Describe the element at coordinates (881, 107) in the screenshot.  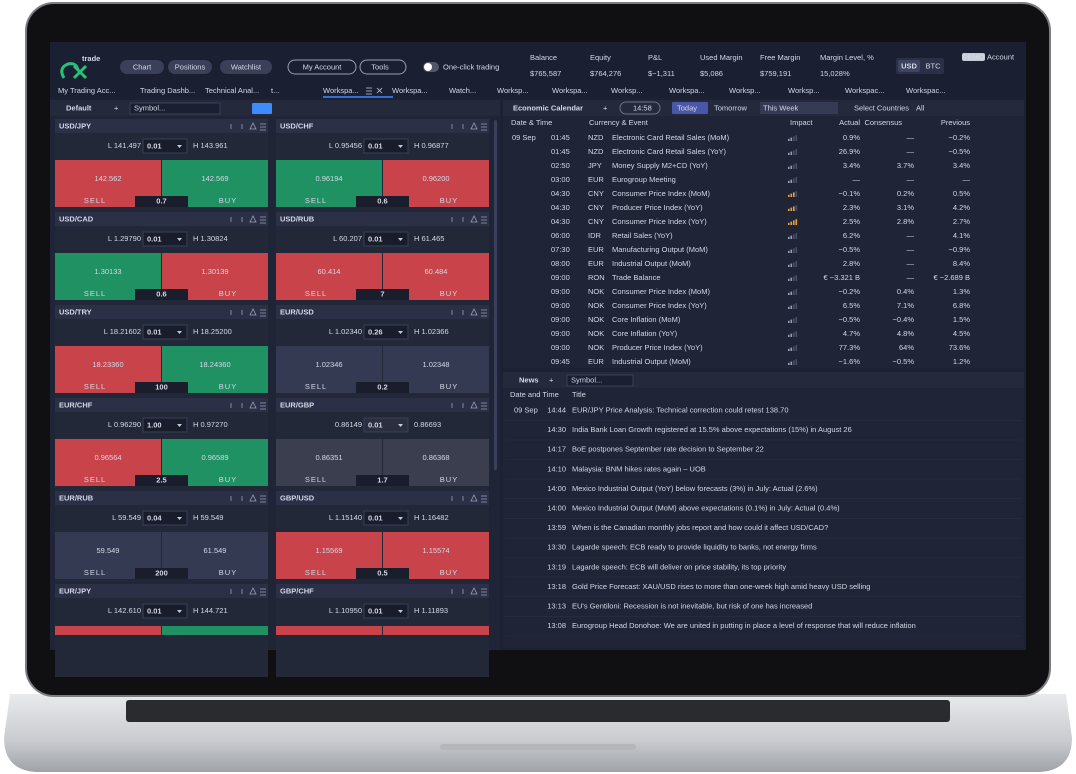
I see `countries-label: Select Countries` at that location.